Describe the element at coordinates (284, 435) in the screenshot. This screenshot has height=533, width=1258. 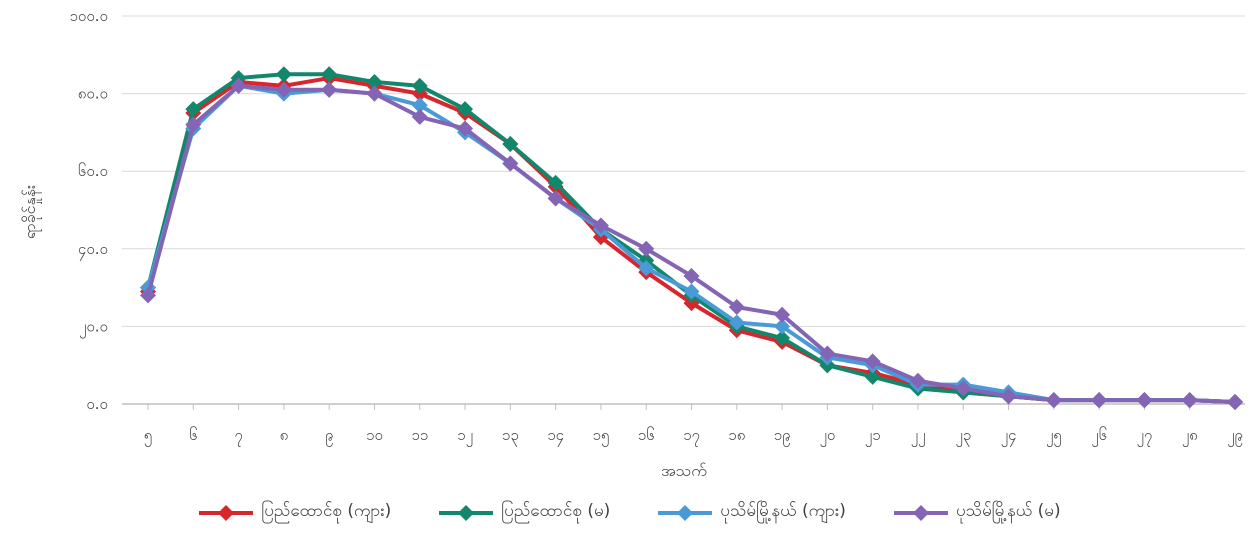
I see `x-tick-label: ၈` at that location.